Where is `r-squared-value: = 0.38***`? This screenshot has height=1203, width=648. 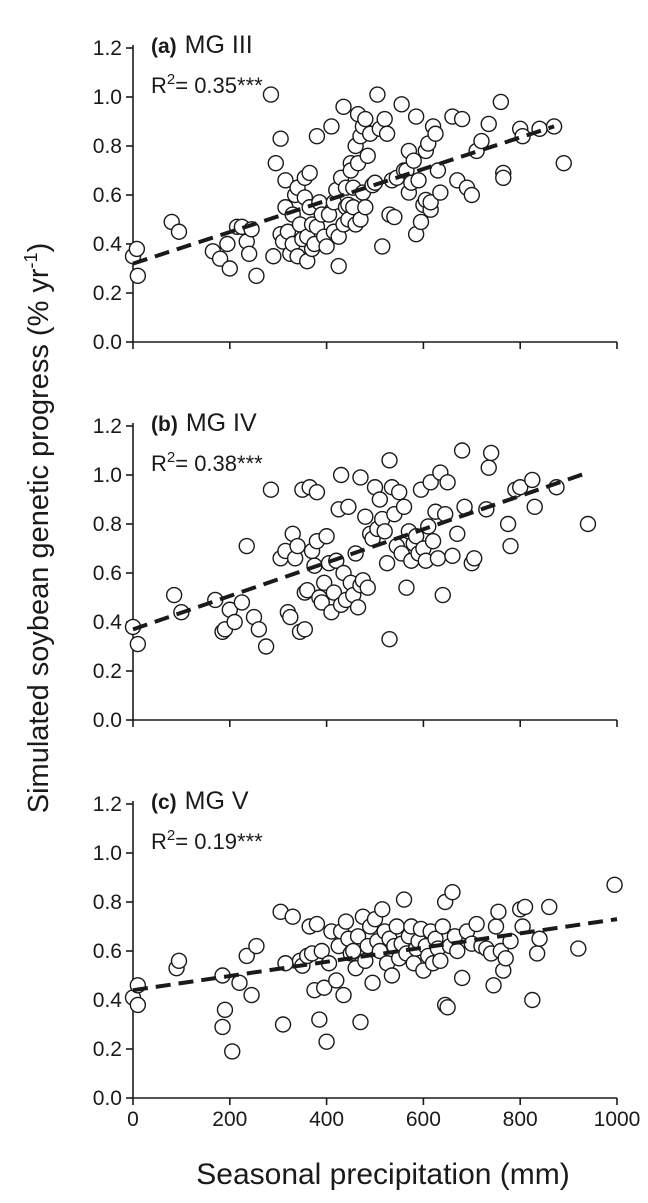
r-squared-value: = 0.38*** is located at coordinates (219, 463).